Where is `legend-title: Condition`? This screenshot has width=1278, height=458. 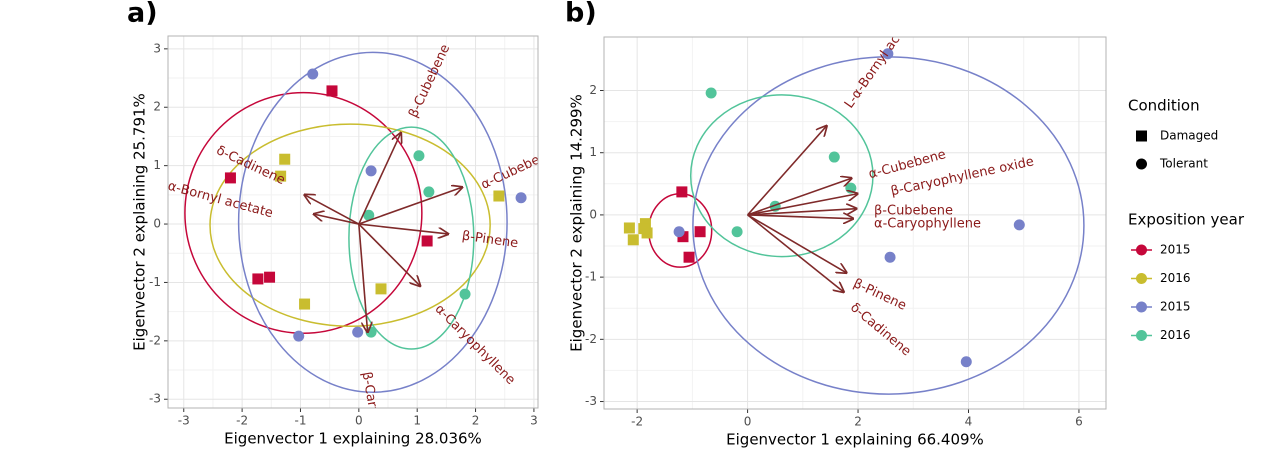 legend-title: Condition is located at coordinates (1164, 106).